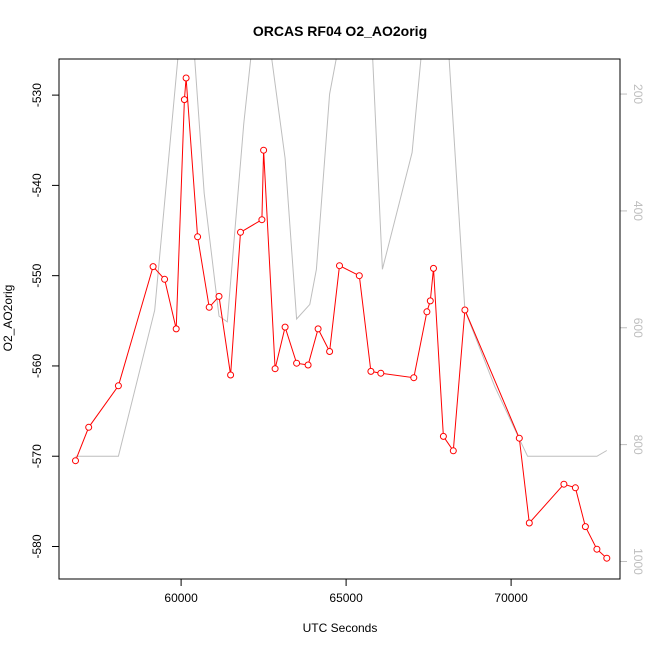 This screenshot has width=650, height=650. What do you see at coordinates (37, 546) in the screenshot?
I see `y-tick-label: -580` at bounding box center [37, 546].